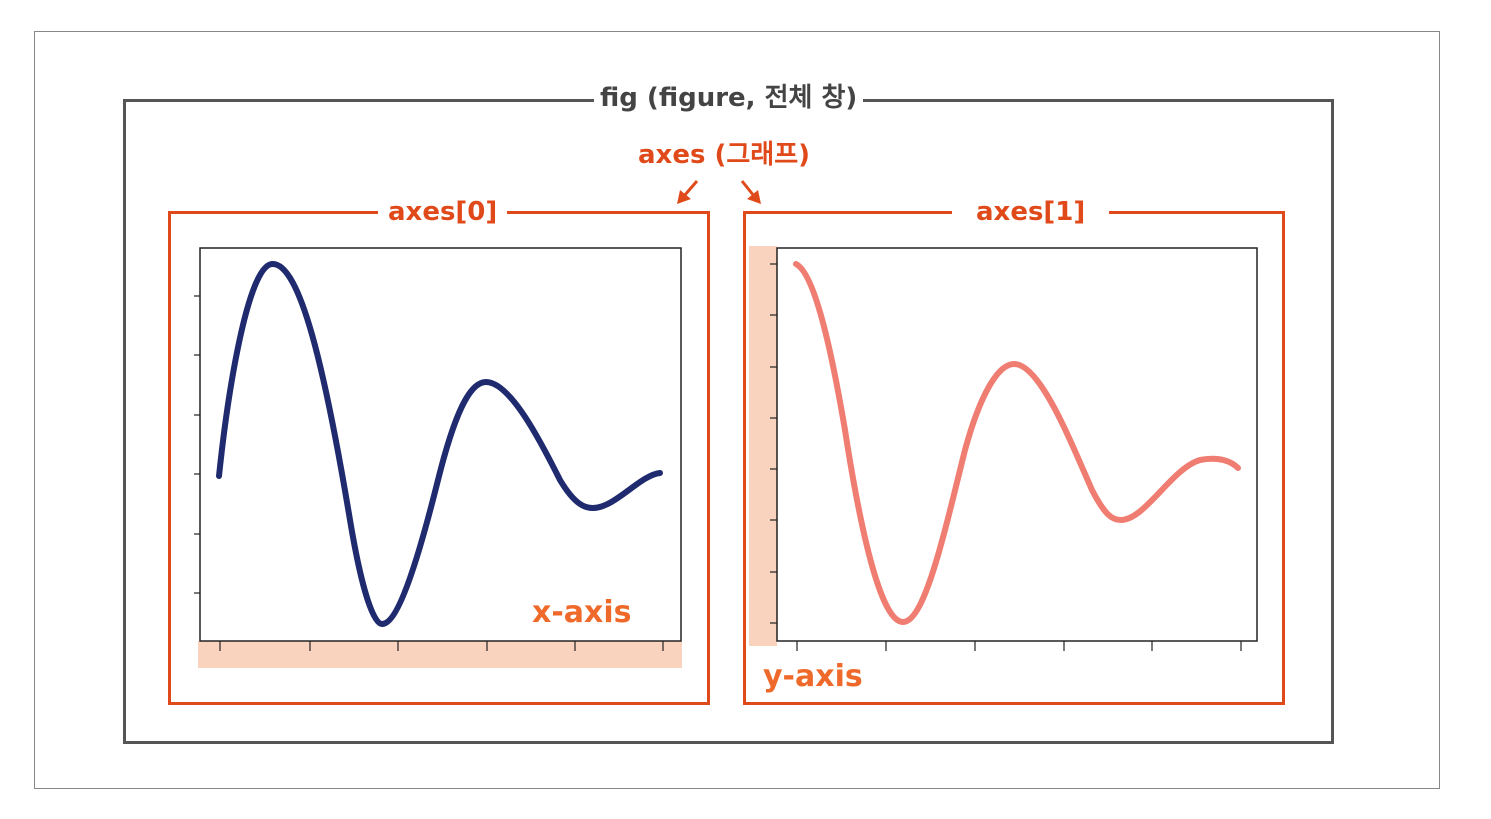  I want to click on y-axis-label: y-axis, so click(813, 676).